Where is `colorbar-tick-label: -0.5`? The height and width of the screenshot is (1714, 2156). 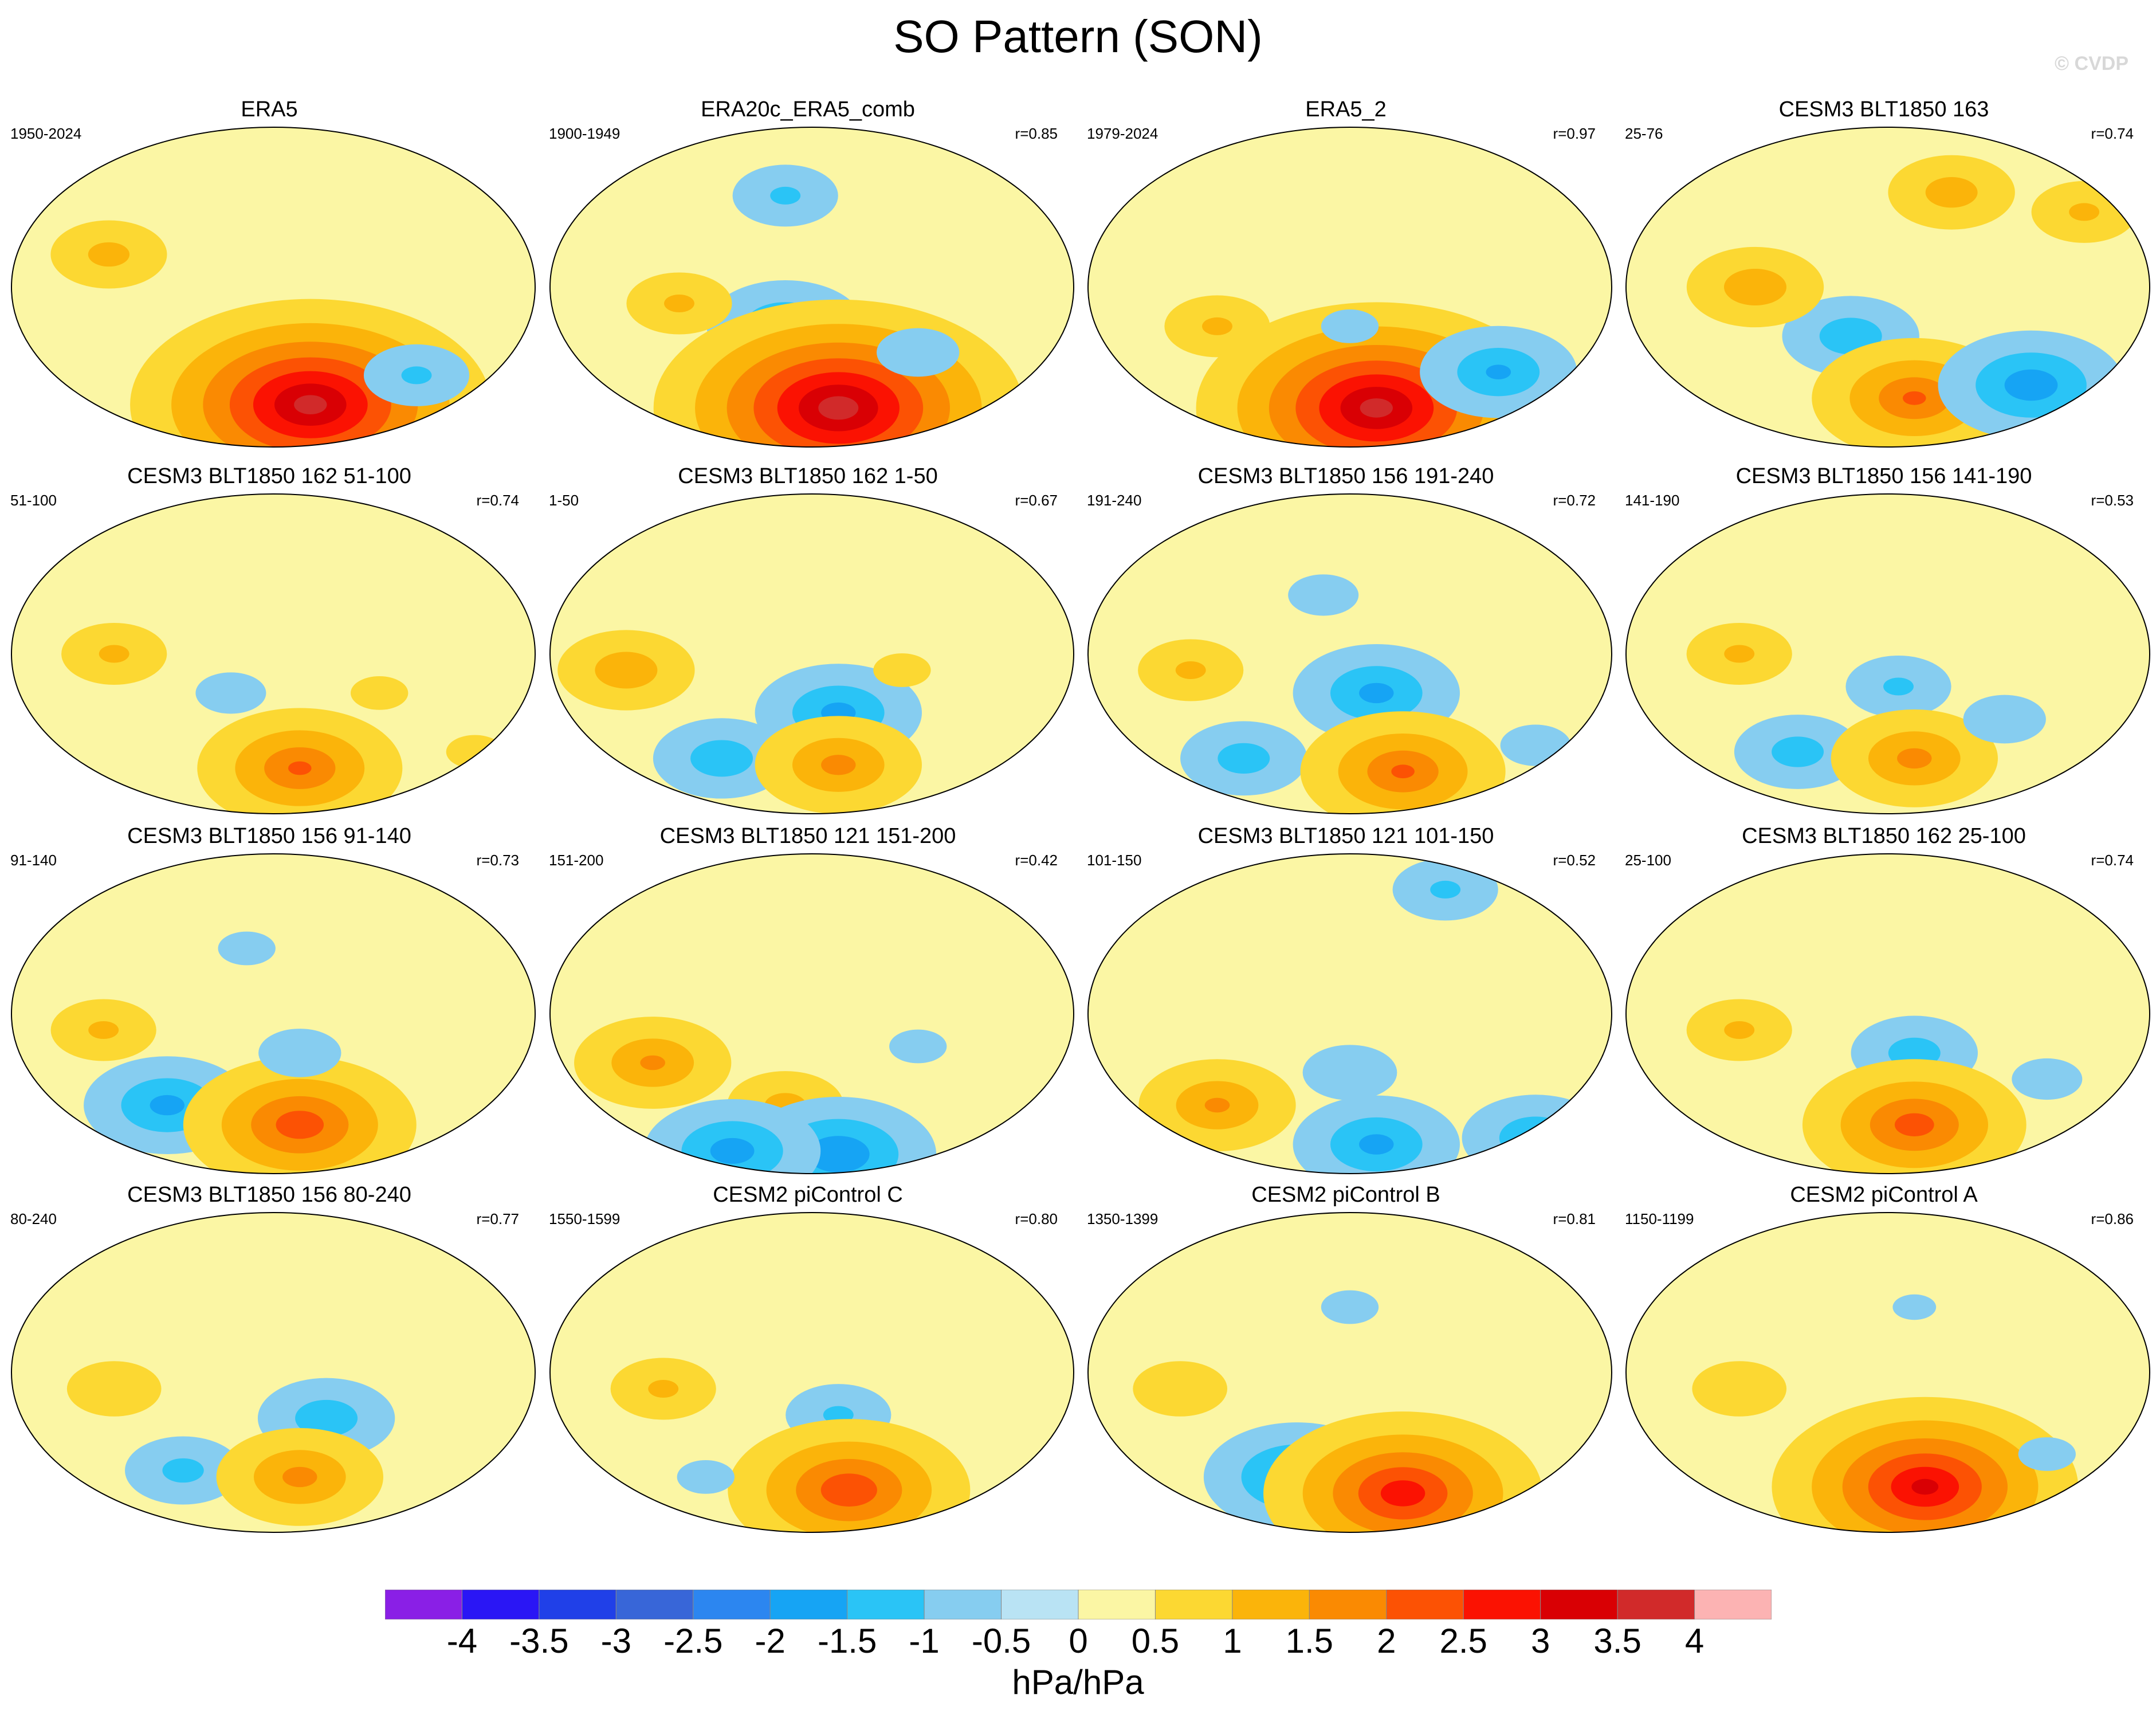
colorbar-tick-label: -0.5 is located at coordinates (1001, 1641).